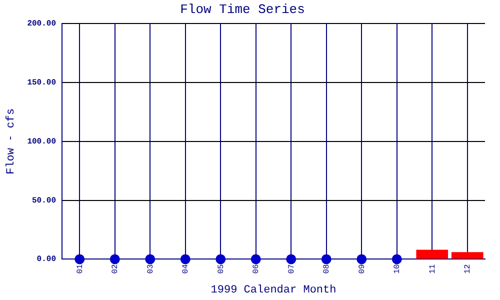 This screenshot has height=300, width=500. I want to click on x-tick-label: 08, so click(327, 269).